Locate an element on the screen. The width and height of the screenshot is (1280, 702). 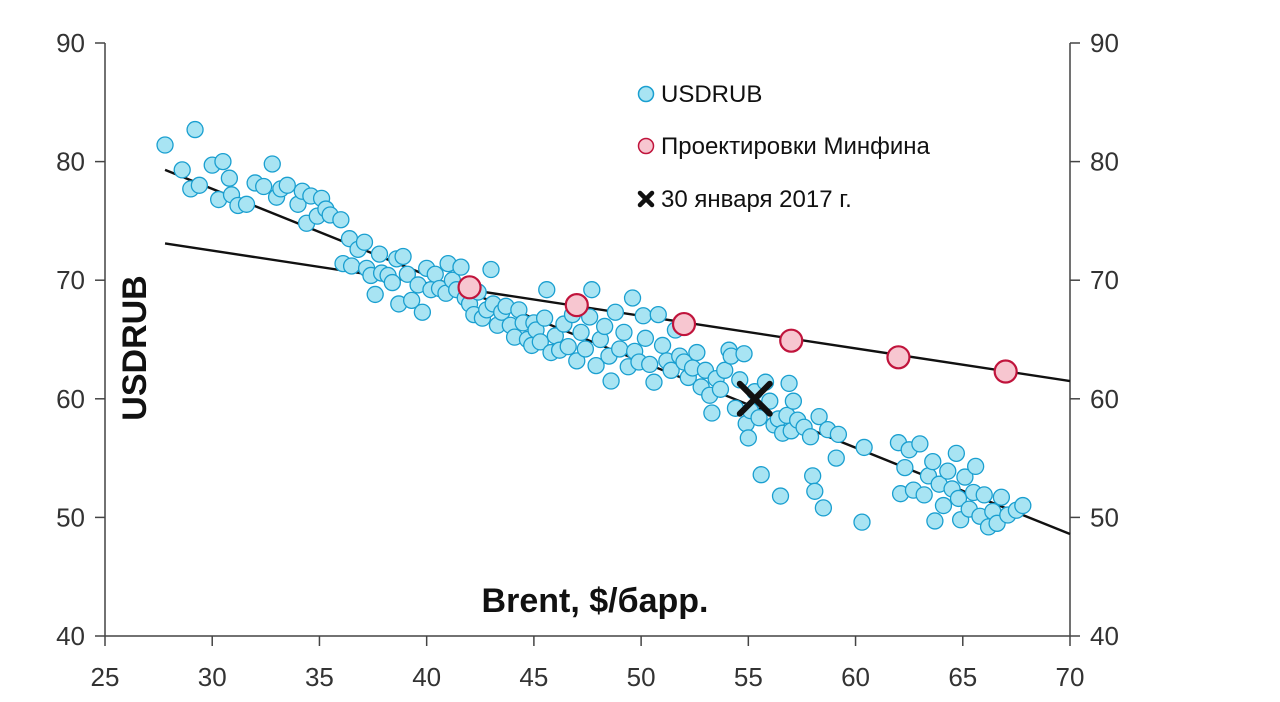
x-axis-title: Brent, $/барр. is located at coordinates (595, 601).